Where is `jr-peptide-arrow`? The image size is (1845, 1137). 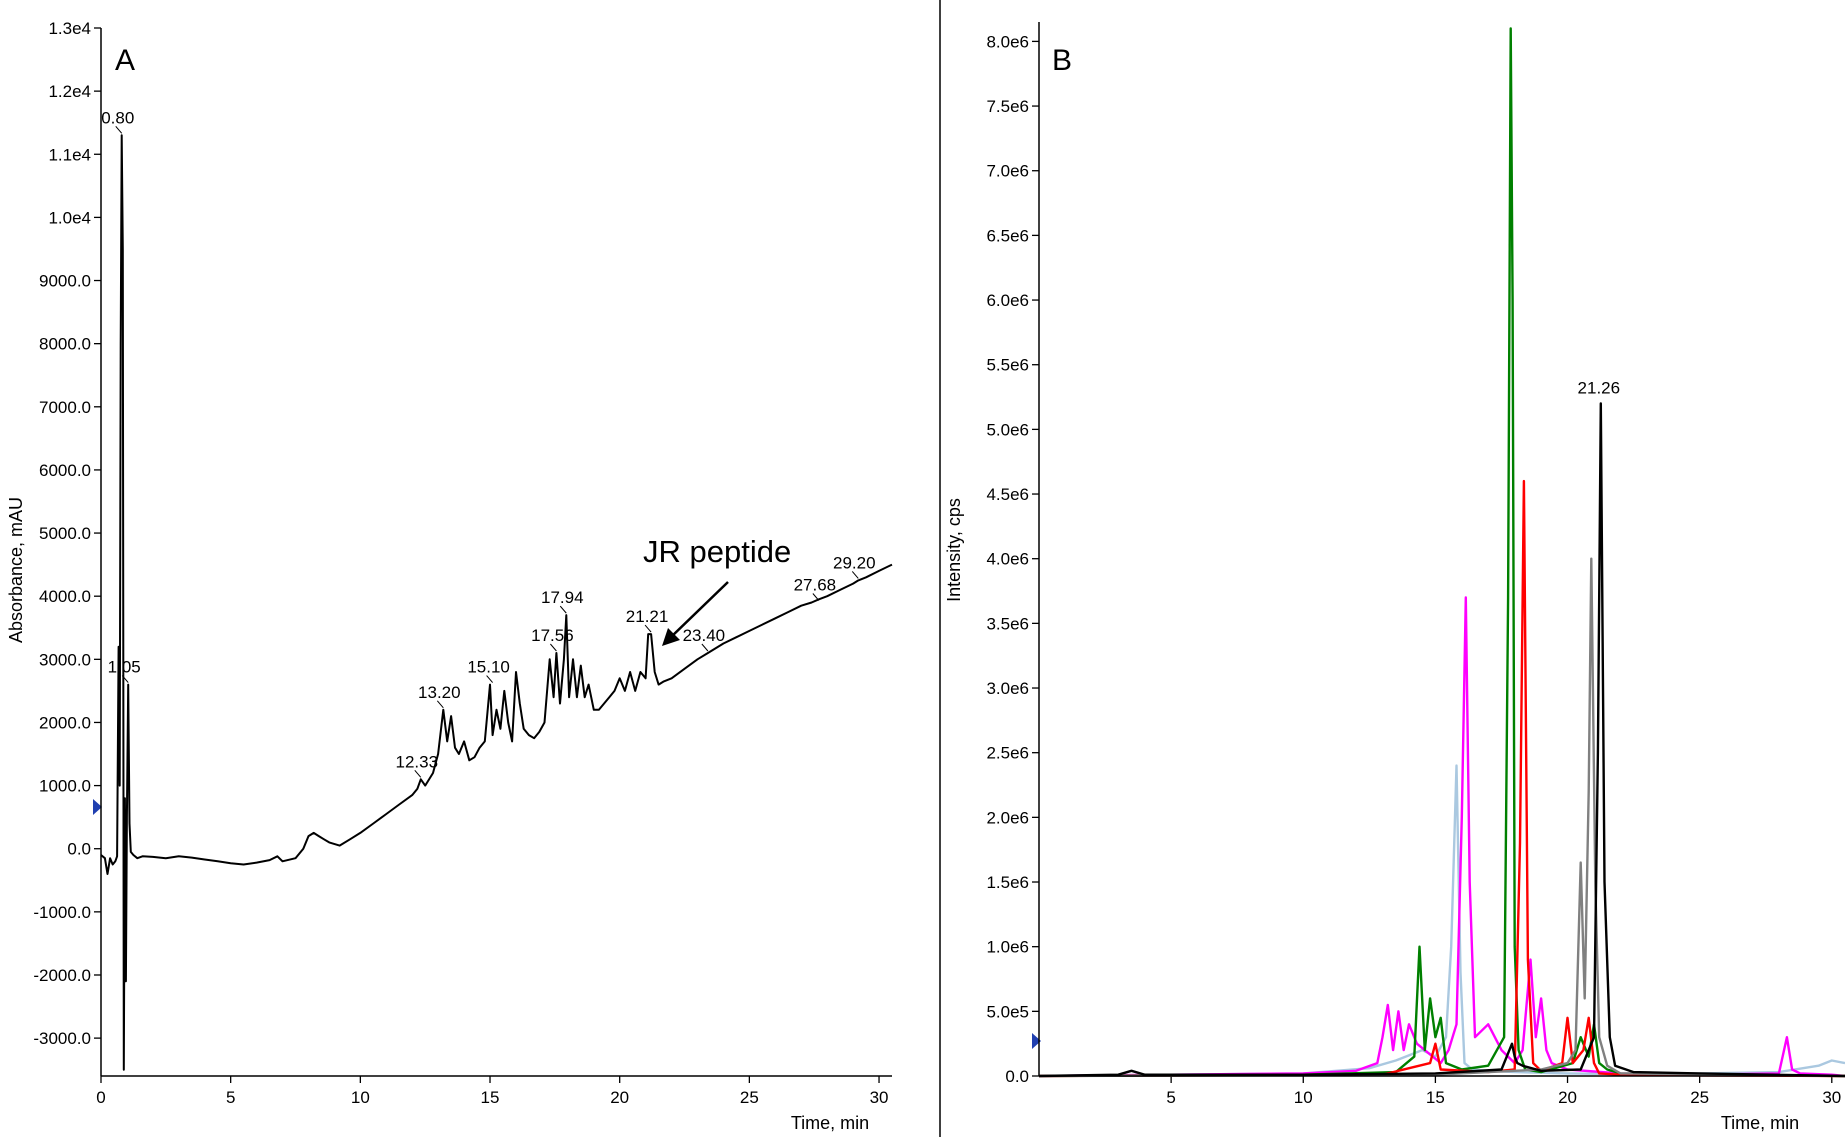
jr-peptide-arrow is located at coordinates (699, 610).